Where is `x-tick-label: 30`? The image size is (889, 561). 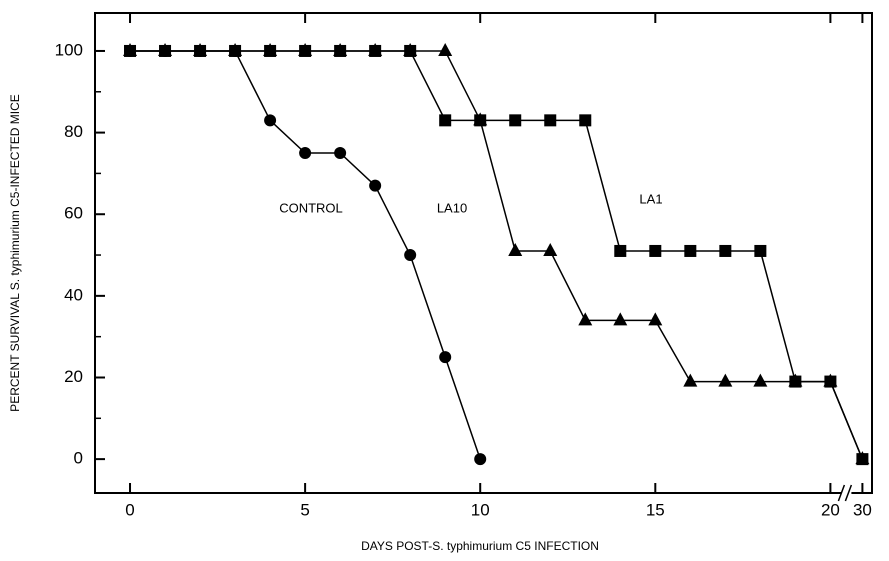
x-tick-label: 30 is located at coordinates (862, 509).